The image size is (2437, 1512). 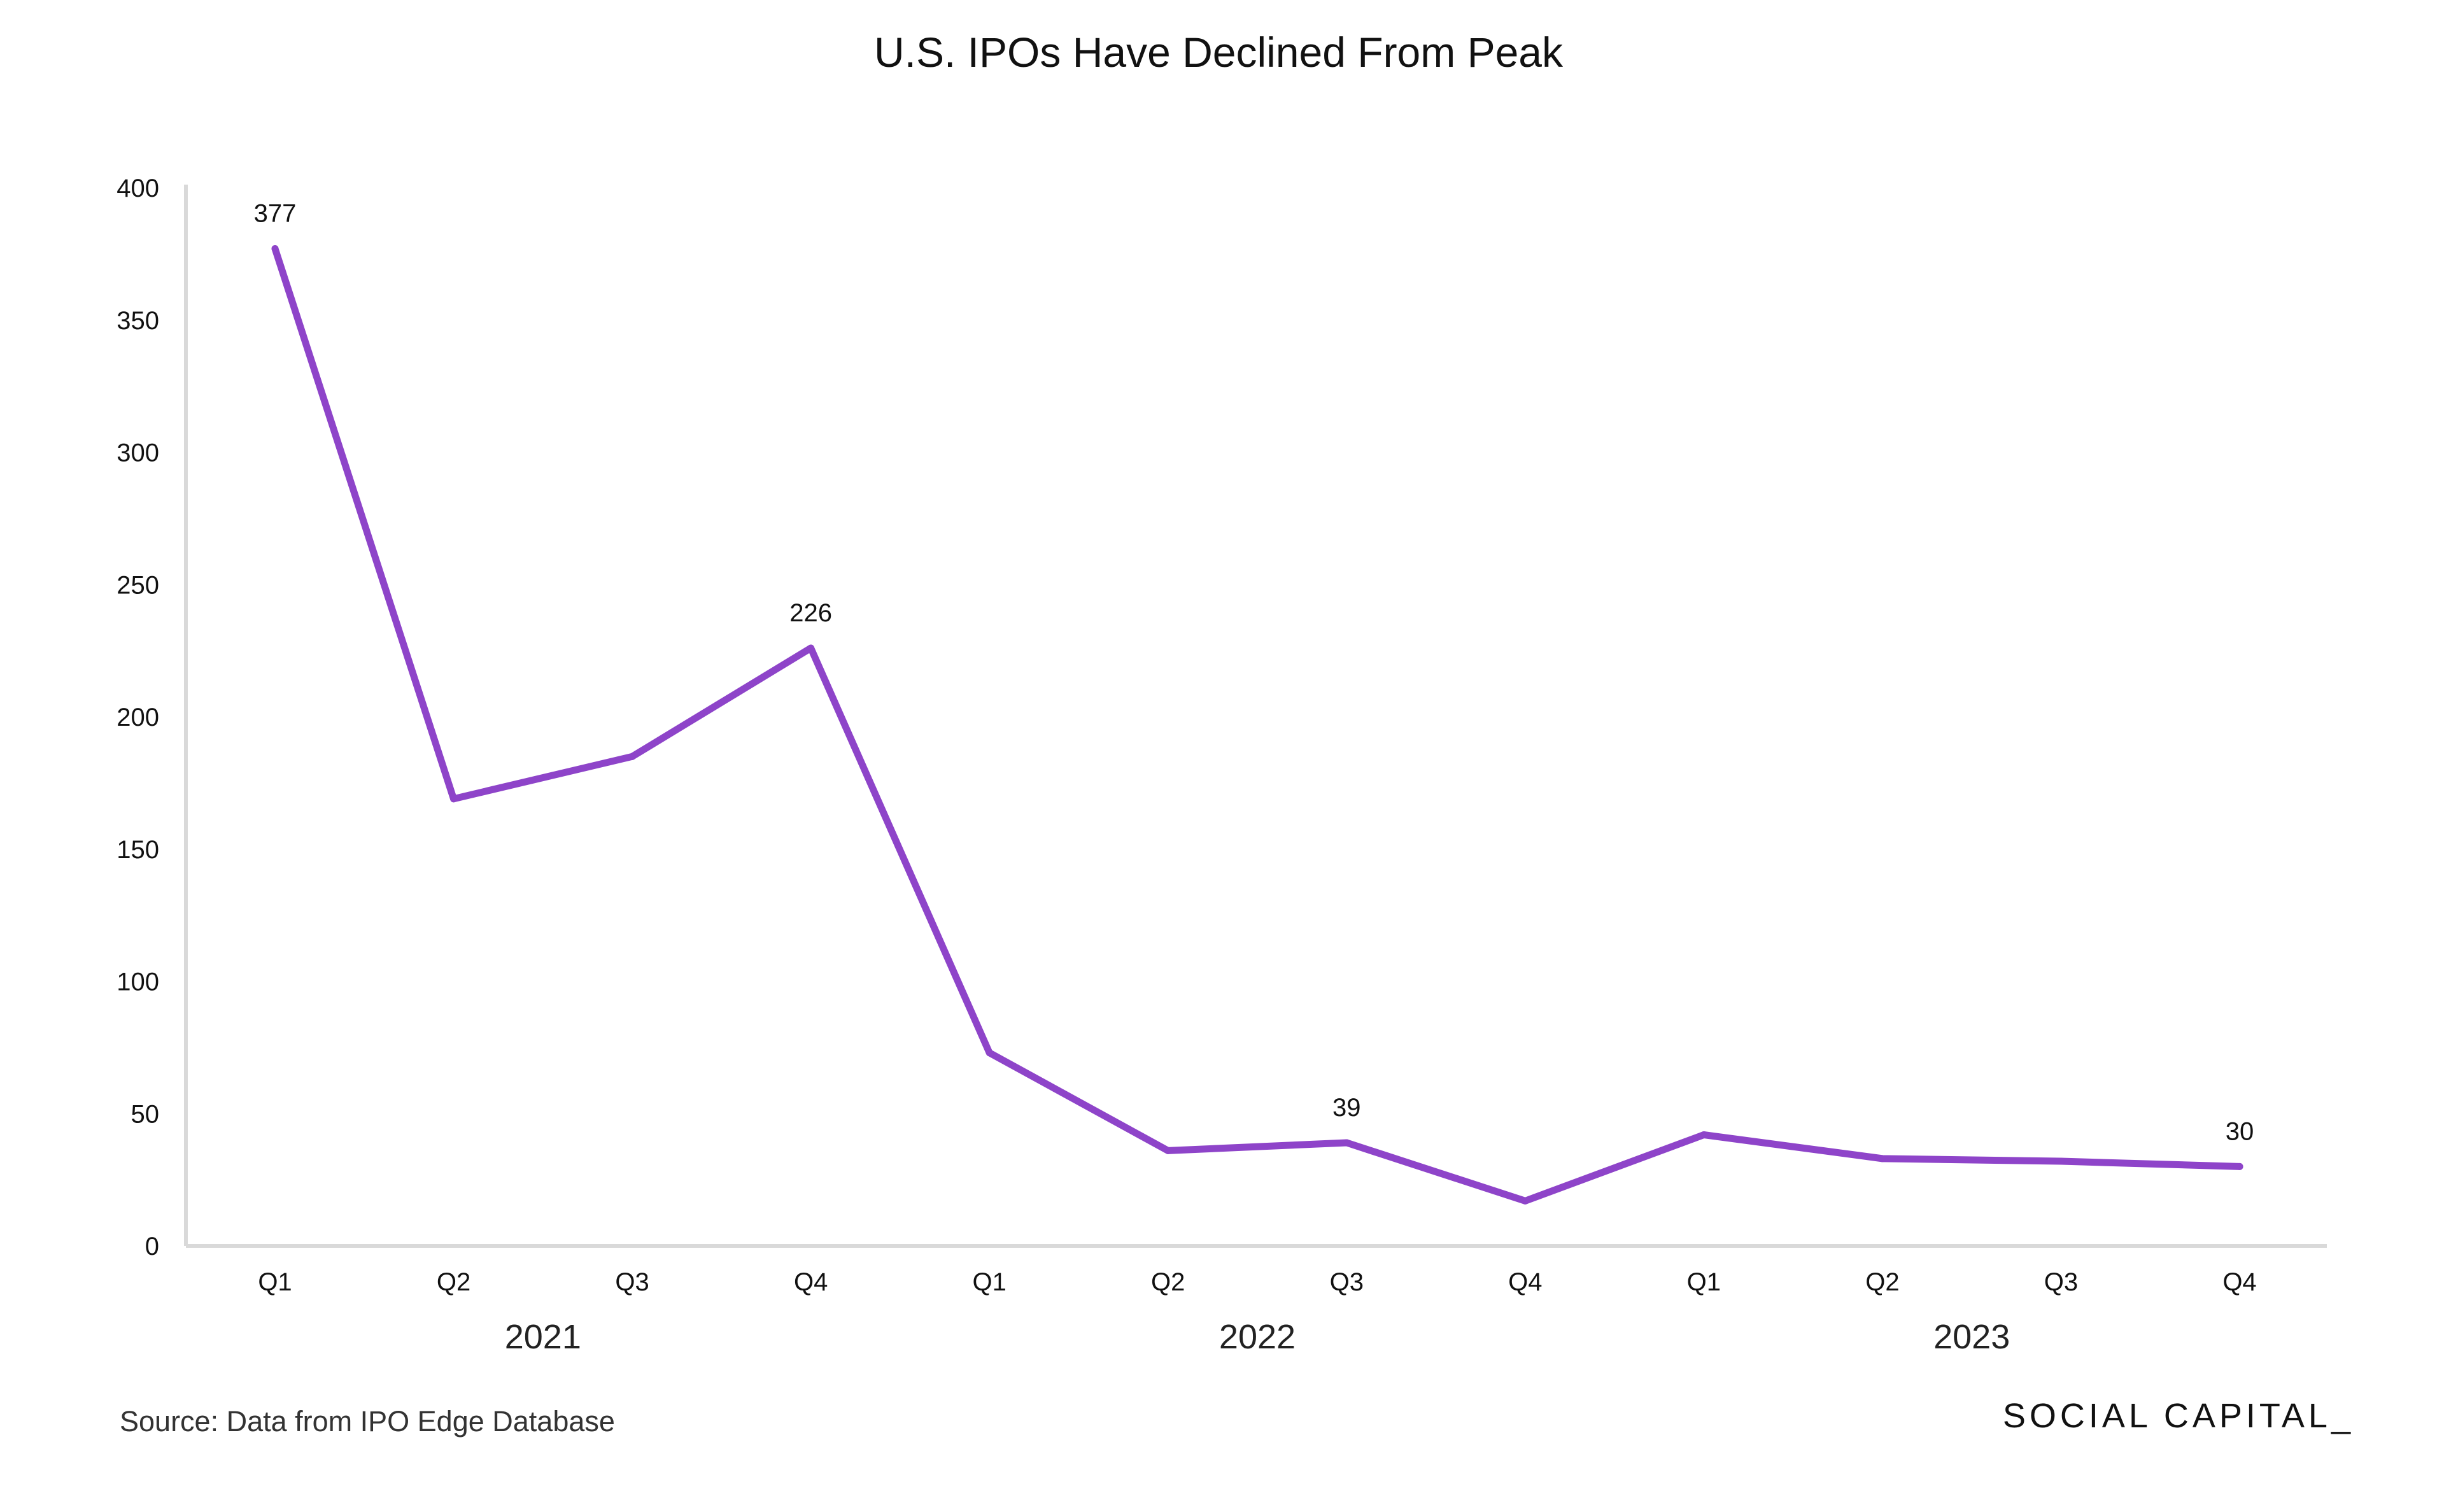 I want to click on x-axis: Q1 Q2 Q3 Q4 Q1 Q2 Q3 Q4 Q1 Q2 Q3 Q4 2021 2022 2023, so click(x=1256, y=1300).